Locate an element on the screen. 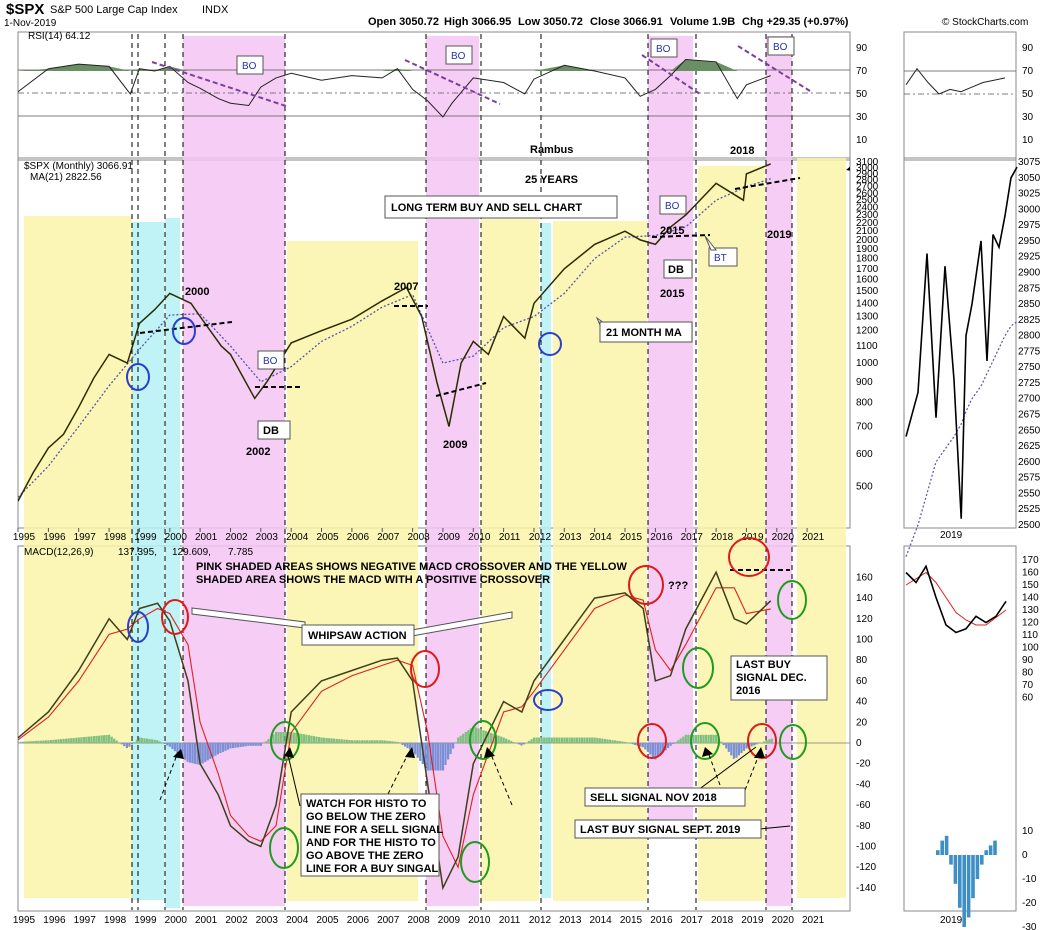  macd-tick-label: -40 is located at coordinates (863, 784).